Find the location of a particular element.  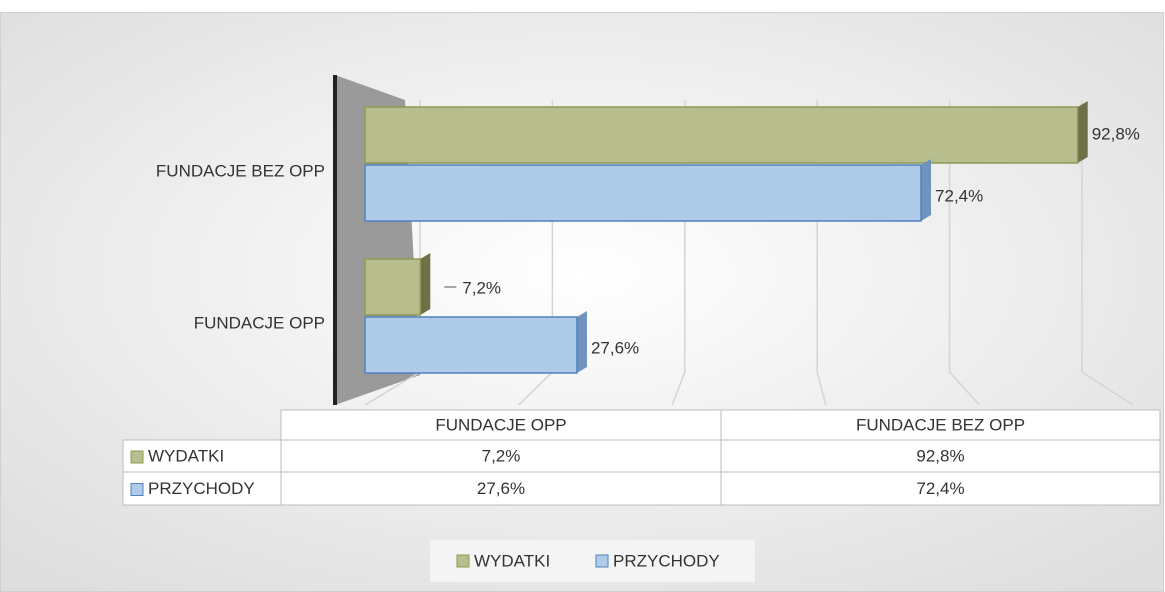

legend-label: WYDATKI is located at coordinates (512, 560).